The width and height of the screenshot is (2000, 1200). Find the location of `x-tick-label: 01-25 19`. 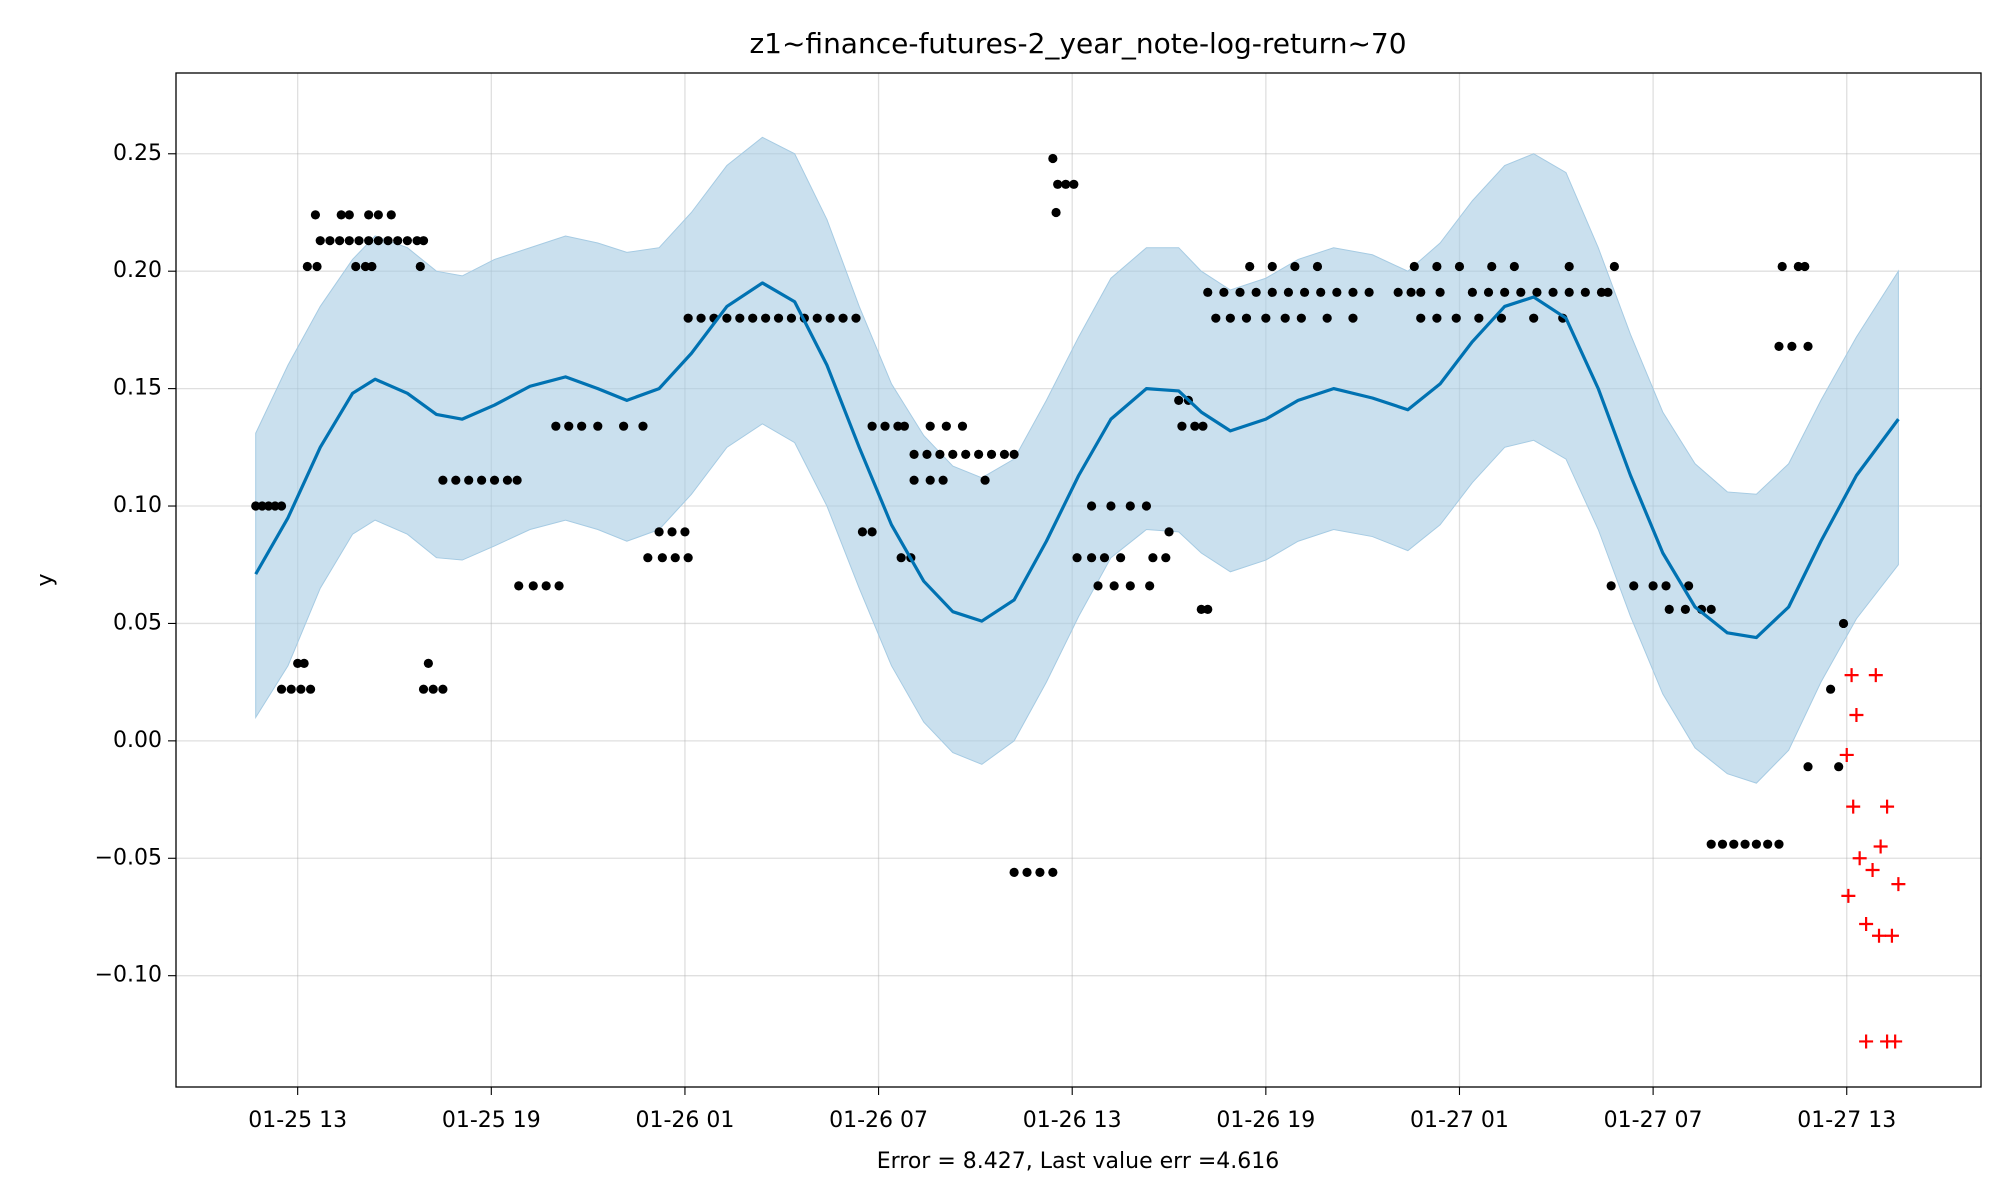

x-tick-label: 01-25 19 is located at coordinates (491, 1120).